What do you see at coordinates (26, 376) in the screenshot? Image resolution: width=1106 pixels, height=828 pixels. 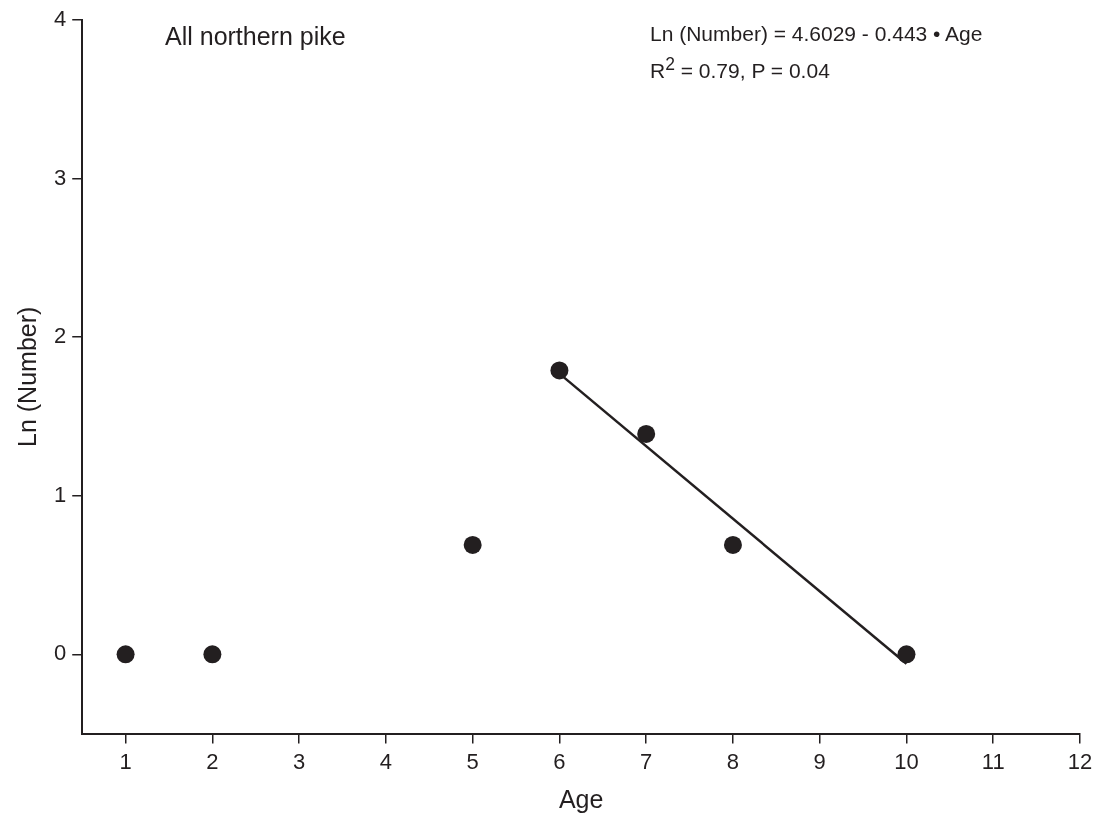 I see `y-axis-title: Ln (Number)` at bounding box center [26, 376].